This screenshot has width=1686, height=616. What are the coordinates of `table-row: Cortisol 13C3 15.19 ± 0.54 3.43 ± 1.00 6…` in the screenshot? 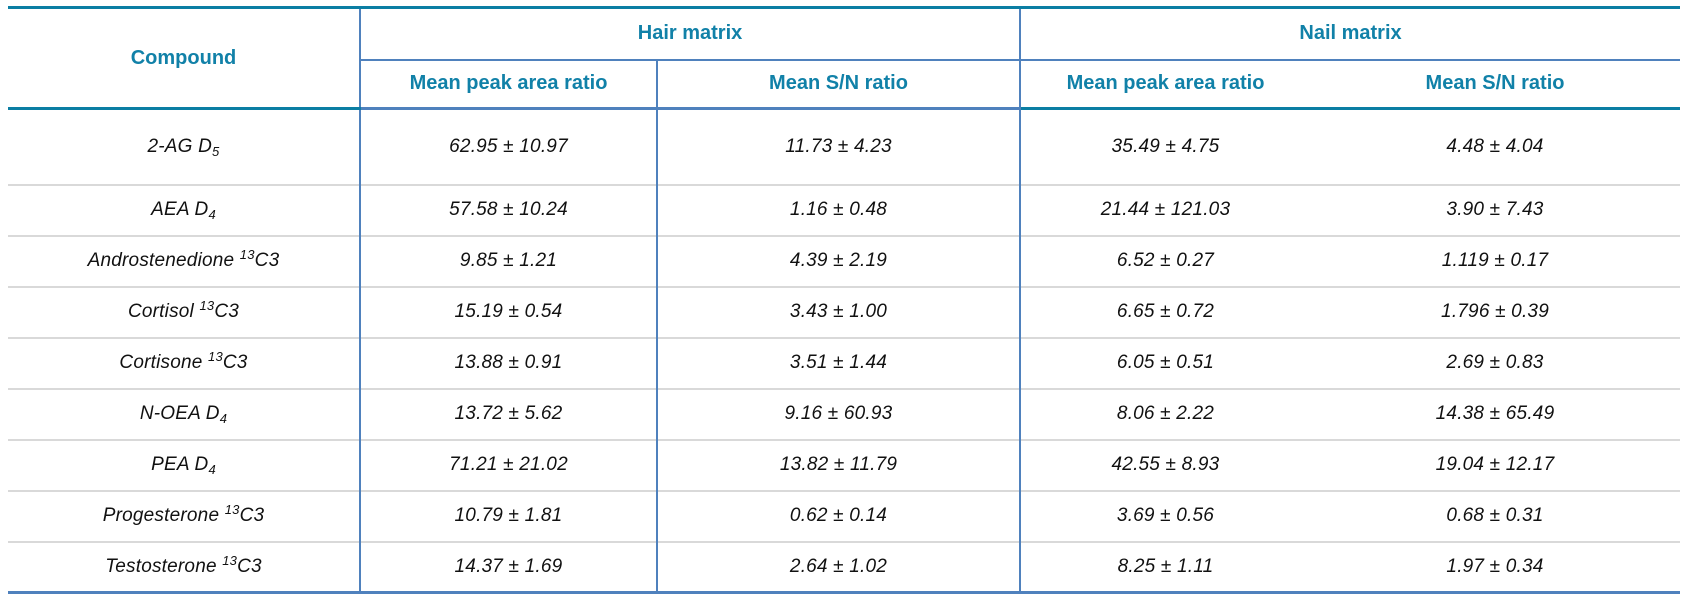 It's located at (844, 311).